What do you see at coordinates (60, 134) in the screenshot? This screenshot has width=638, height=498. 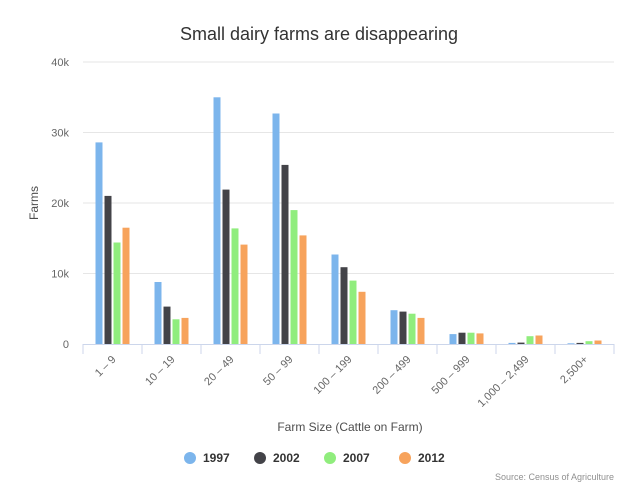 I see `y-tick-label: 30k` at bounding box center [60, 134].